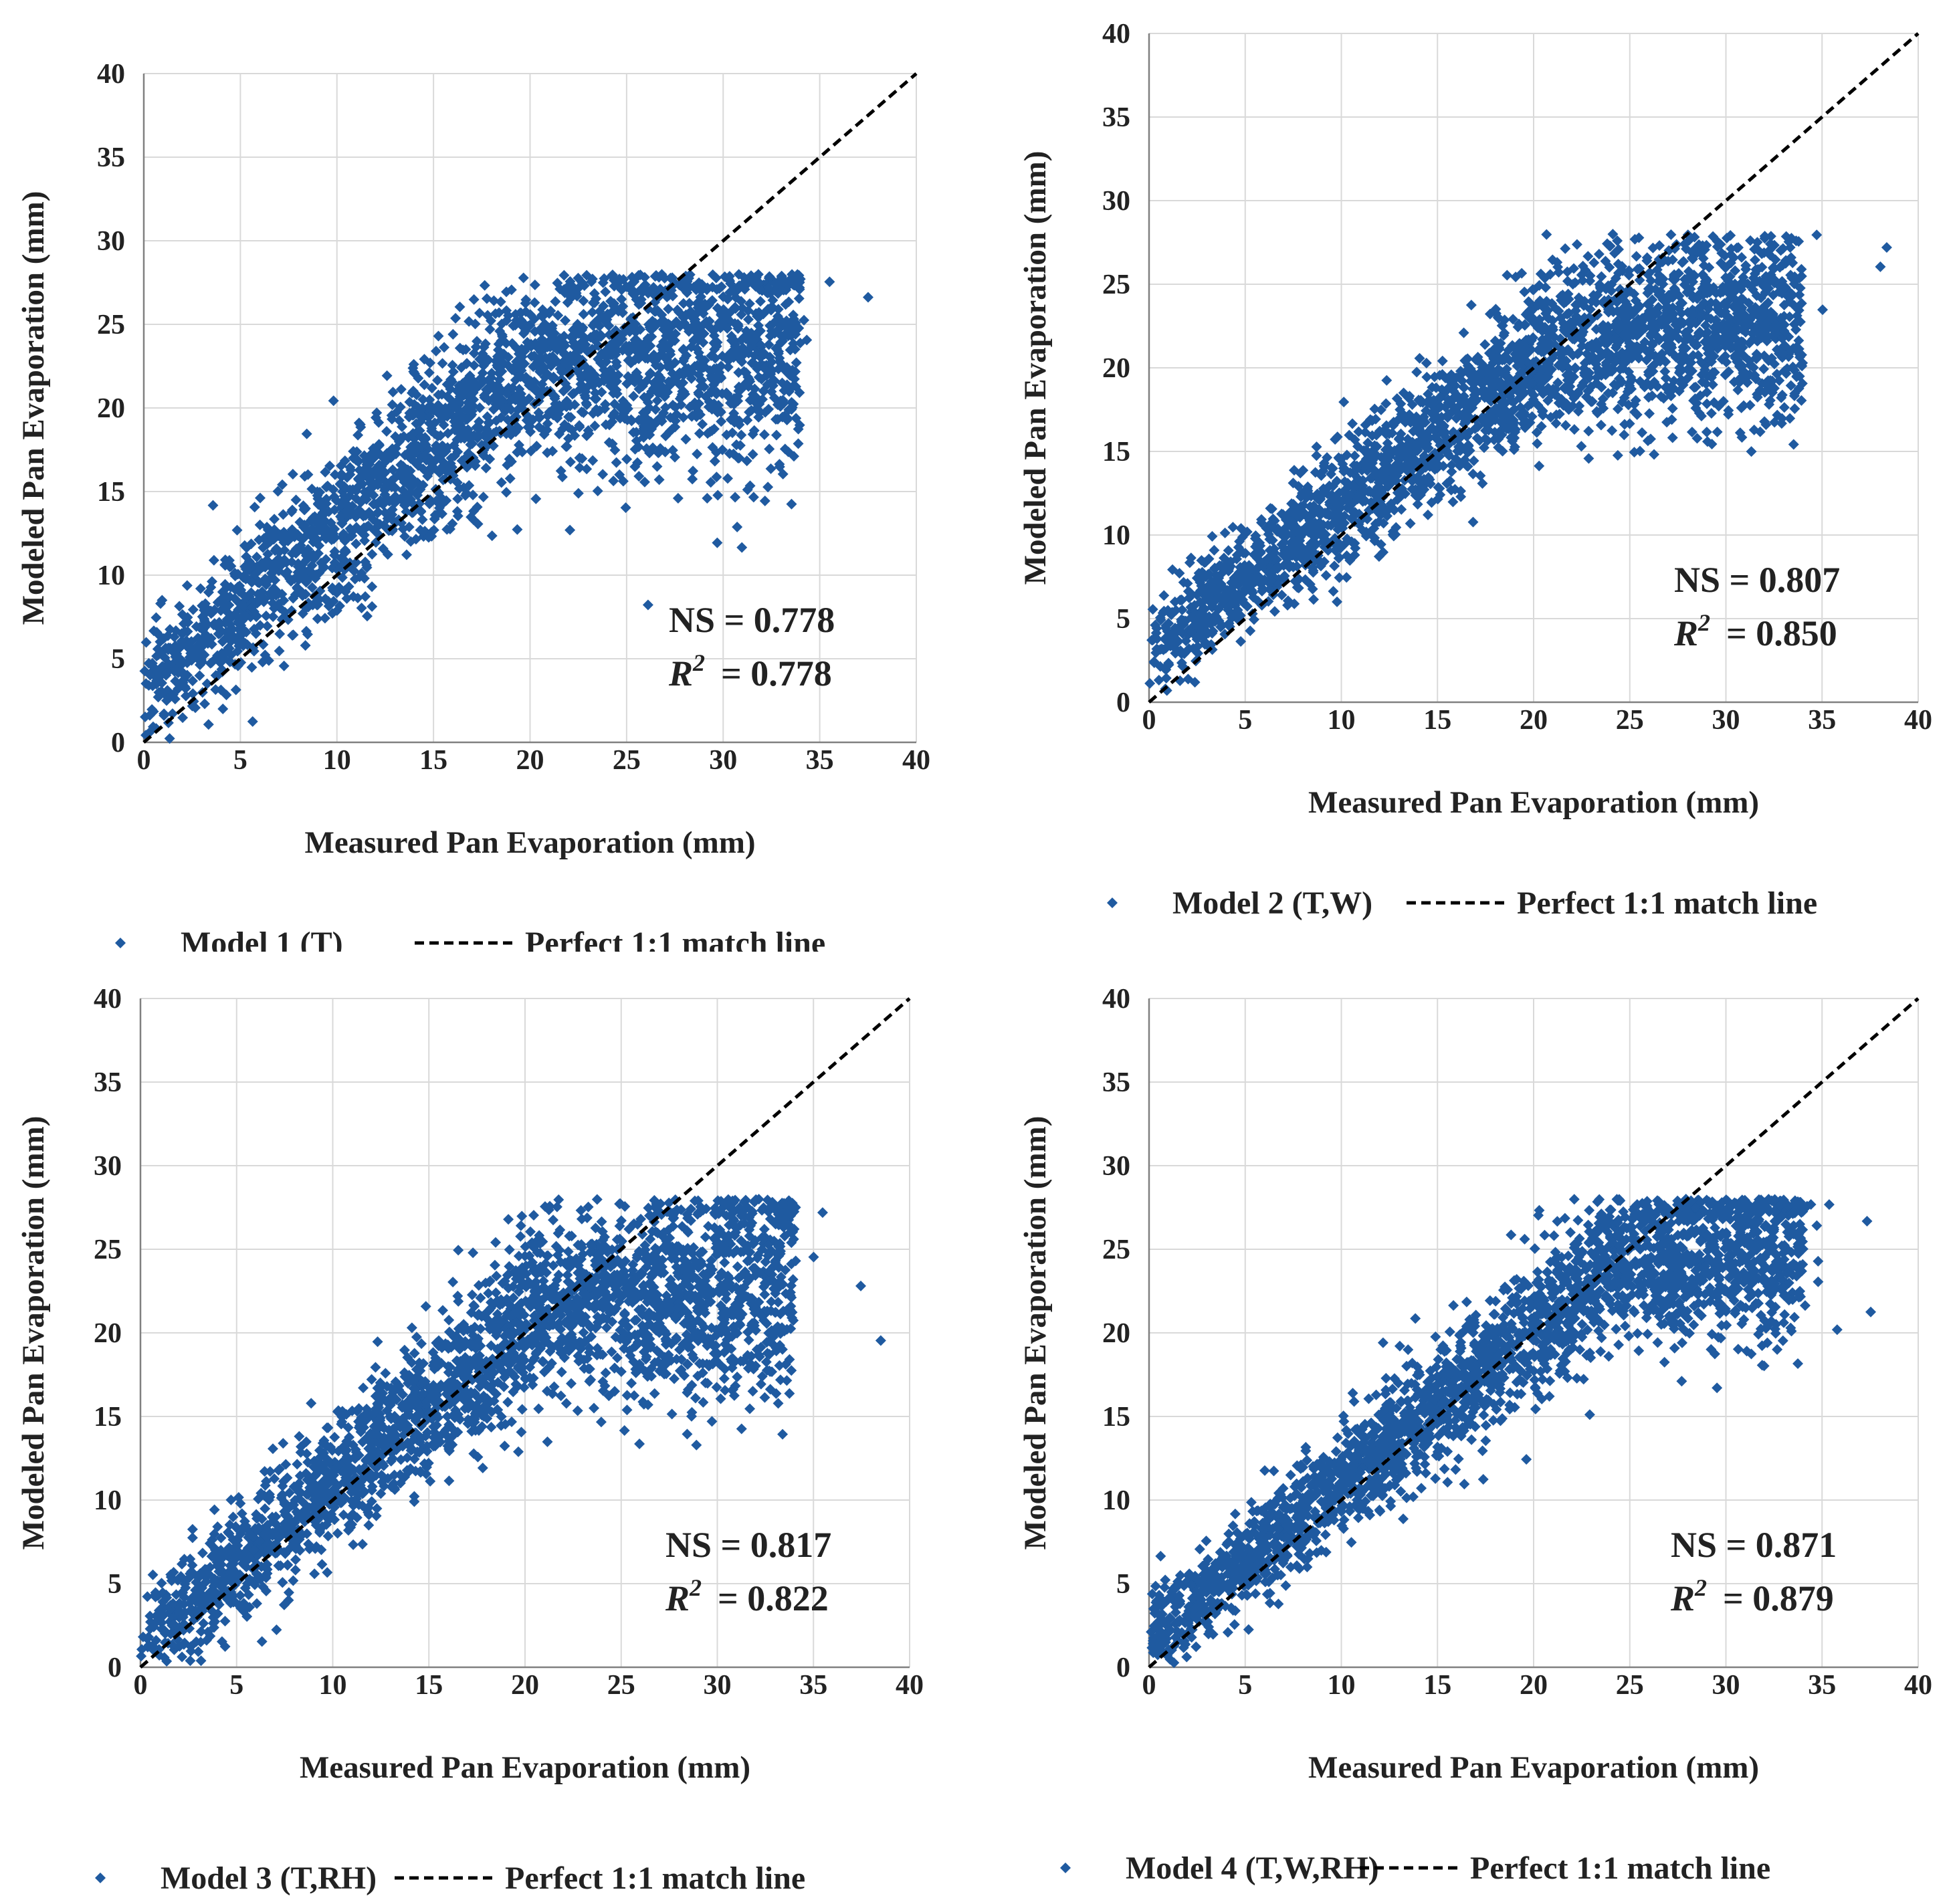 The height and width of the screenshot is (1904, 1957). Describe the element at coordinates (1534, 721) in the screenshot. I see `x-tick-label: 20` at that location.